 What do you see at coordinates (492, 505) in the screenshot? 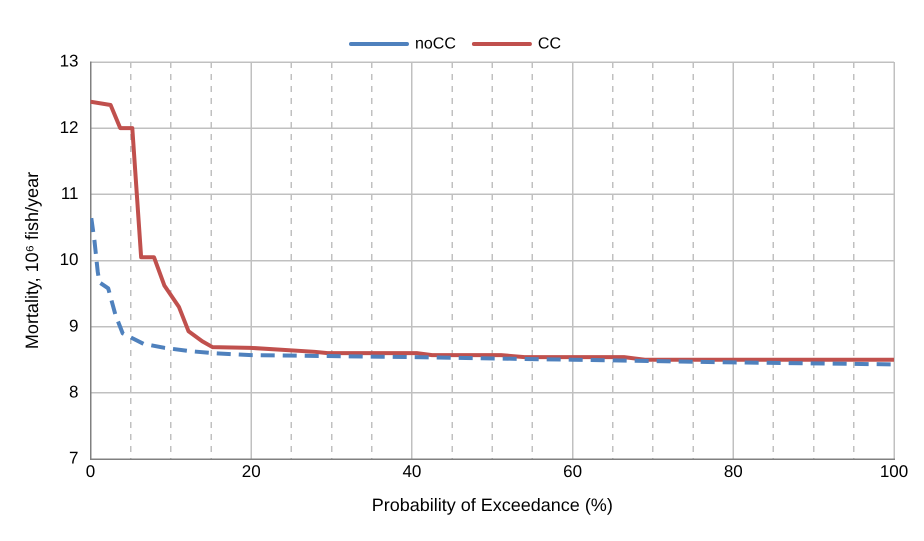
I see `x-axis-title: Probability of Exceedance (%)` at bounding box center [492, 505].